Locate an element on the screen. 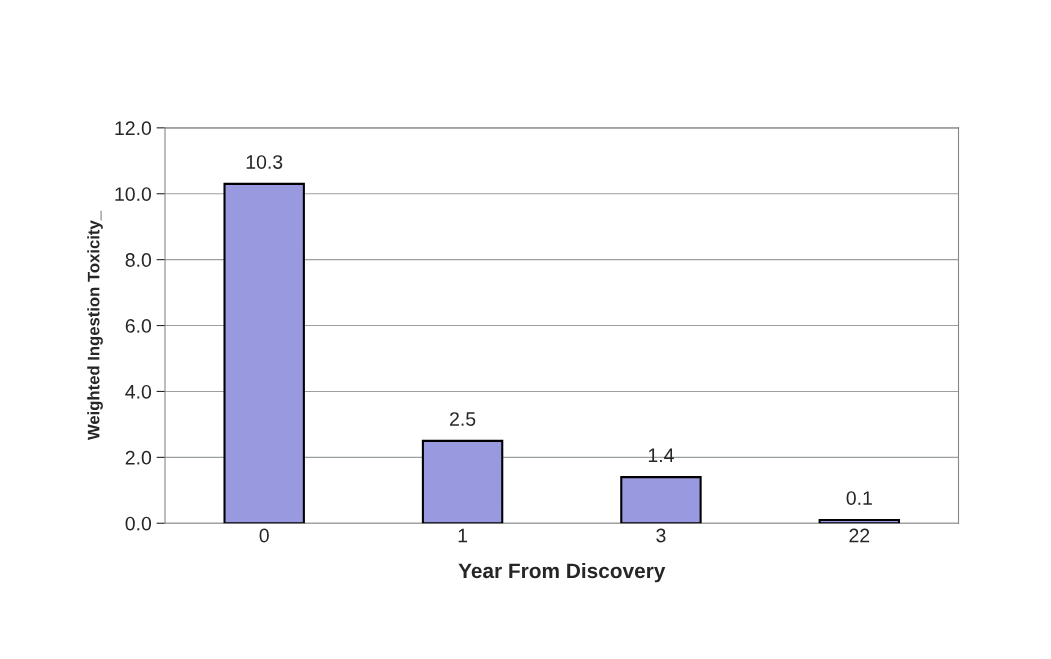  y-tick-label: 12.0 is located at coordinates (133, 128).